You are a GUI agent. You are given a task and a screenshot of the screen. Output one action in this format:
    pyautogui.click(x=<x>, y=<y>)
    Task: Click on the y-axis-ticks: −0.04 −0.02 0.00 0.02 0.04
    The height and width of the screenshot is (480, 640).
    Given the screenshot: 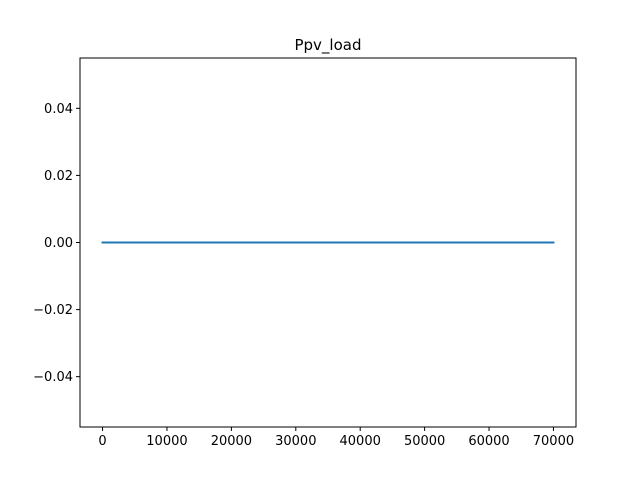 What is the action you would take?
    pyautogui.click(x=56, y=243)
    